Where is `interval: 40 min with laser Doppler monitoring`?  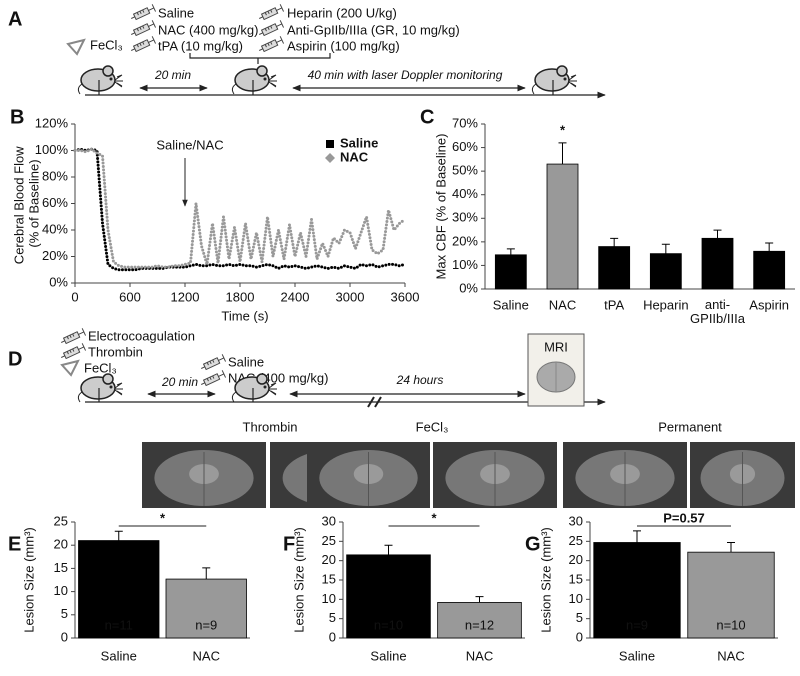
interval: 40 min with laser Doppler monitoring is located at coordinates (405, 75).